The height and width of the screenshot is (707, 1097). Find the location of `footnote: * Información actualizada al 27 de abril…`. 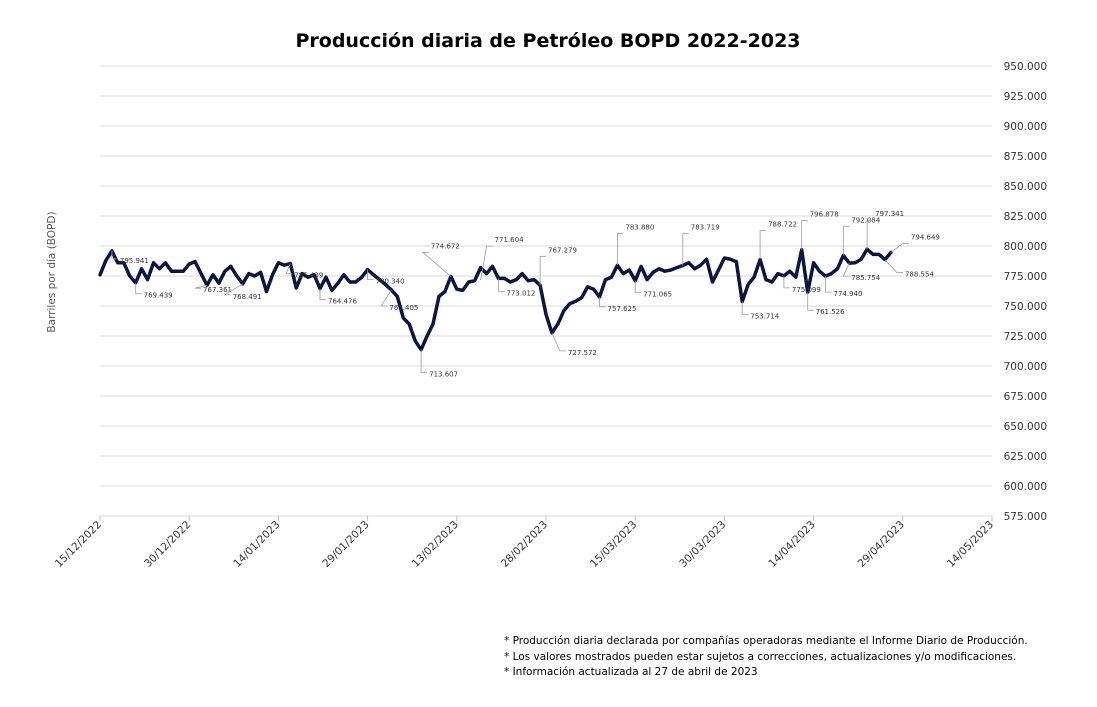

footnote: * Información actualizada al 27 de abril… is located at coordinates (631, 672).